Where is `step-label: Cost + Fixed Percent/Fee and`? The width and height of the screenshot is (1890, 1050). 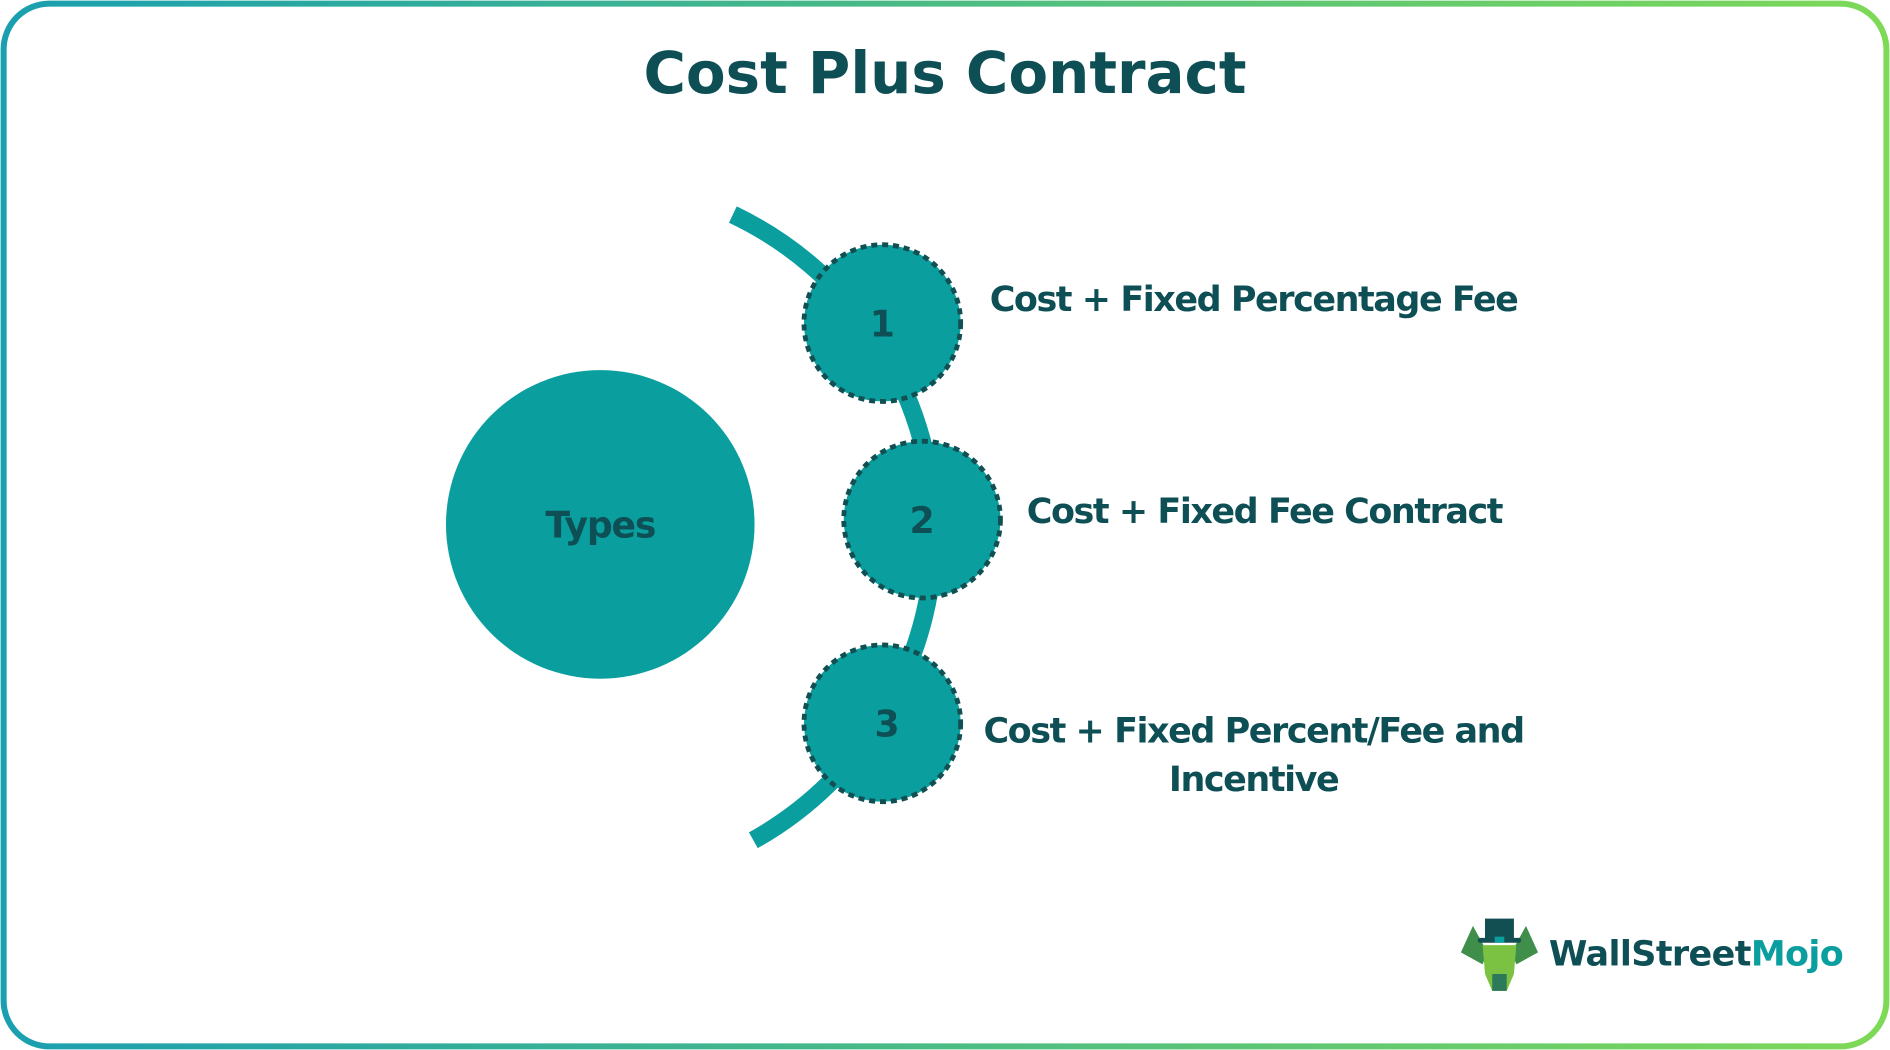 step-label: Cost + Fixed Percent/Fee and is located at coordinates (1253, 732).